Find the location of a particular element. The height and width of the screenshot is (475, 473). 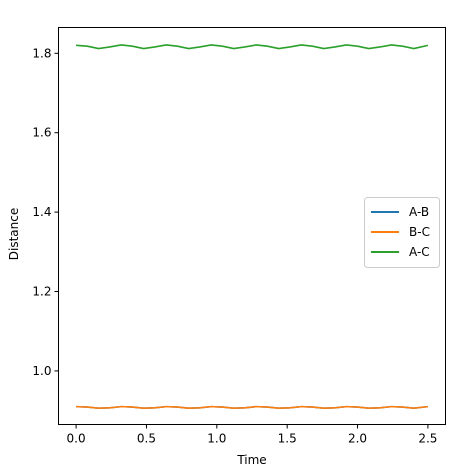

y-axis-title: Distance is located at coordinates (14, 234).